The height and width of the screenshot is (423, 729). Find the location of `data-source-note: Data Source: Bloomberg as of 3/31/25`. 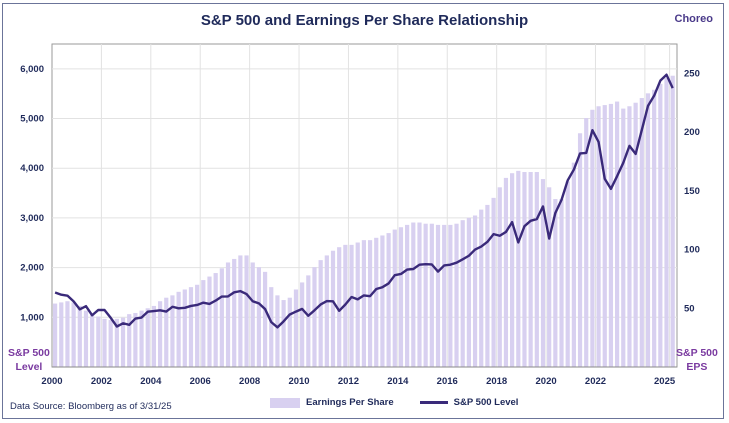

data-source-note: Data Source: Bloomberg as of 3/31/25 is located at coordinates (91, 406).